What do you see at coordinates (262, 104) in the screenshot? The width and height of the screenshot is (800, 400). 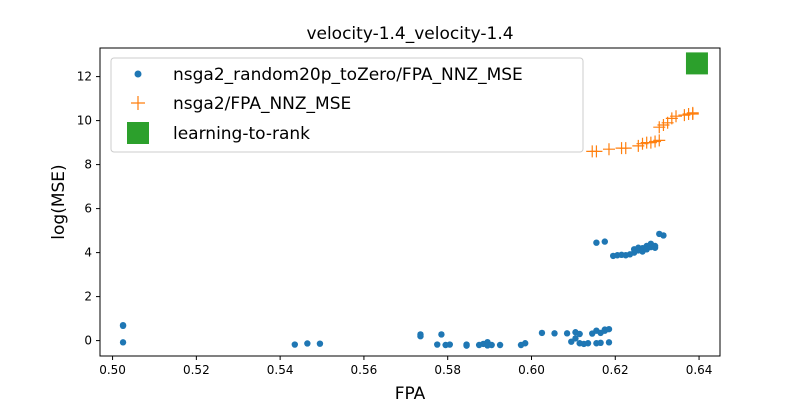 I see `legend-label-1: nsga2/FPA_NNZ_MSE` at bounding box center [262, 104].